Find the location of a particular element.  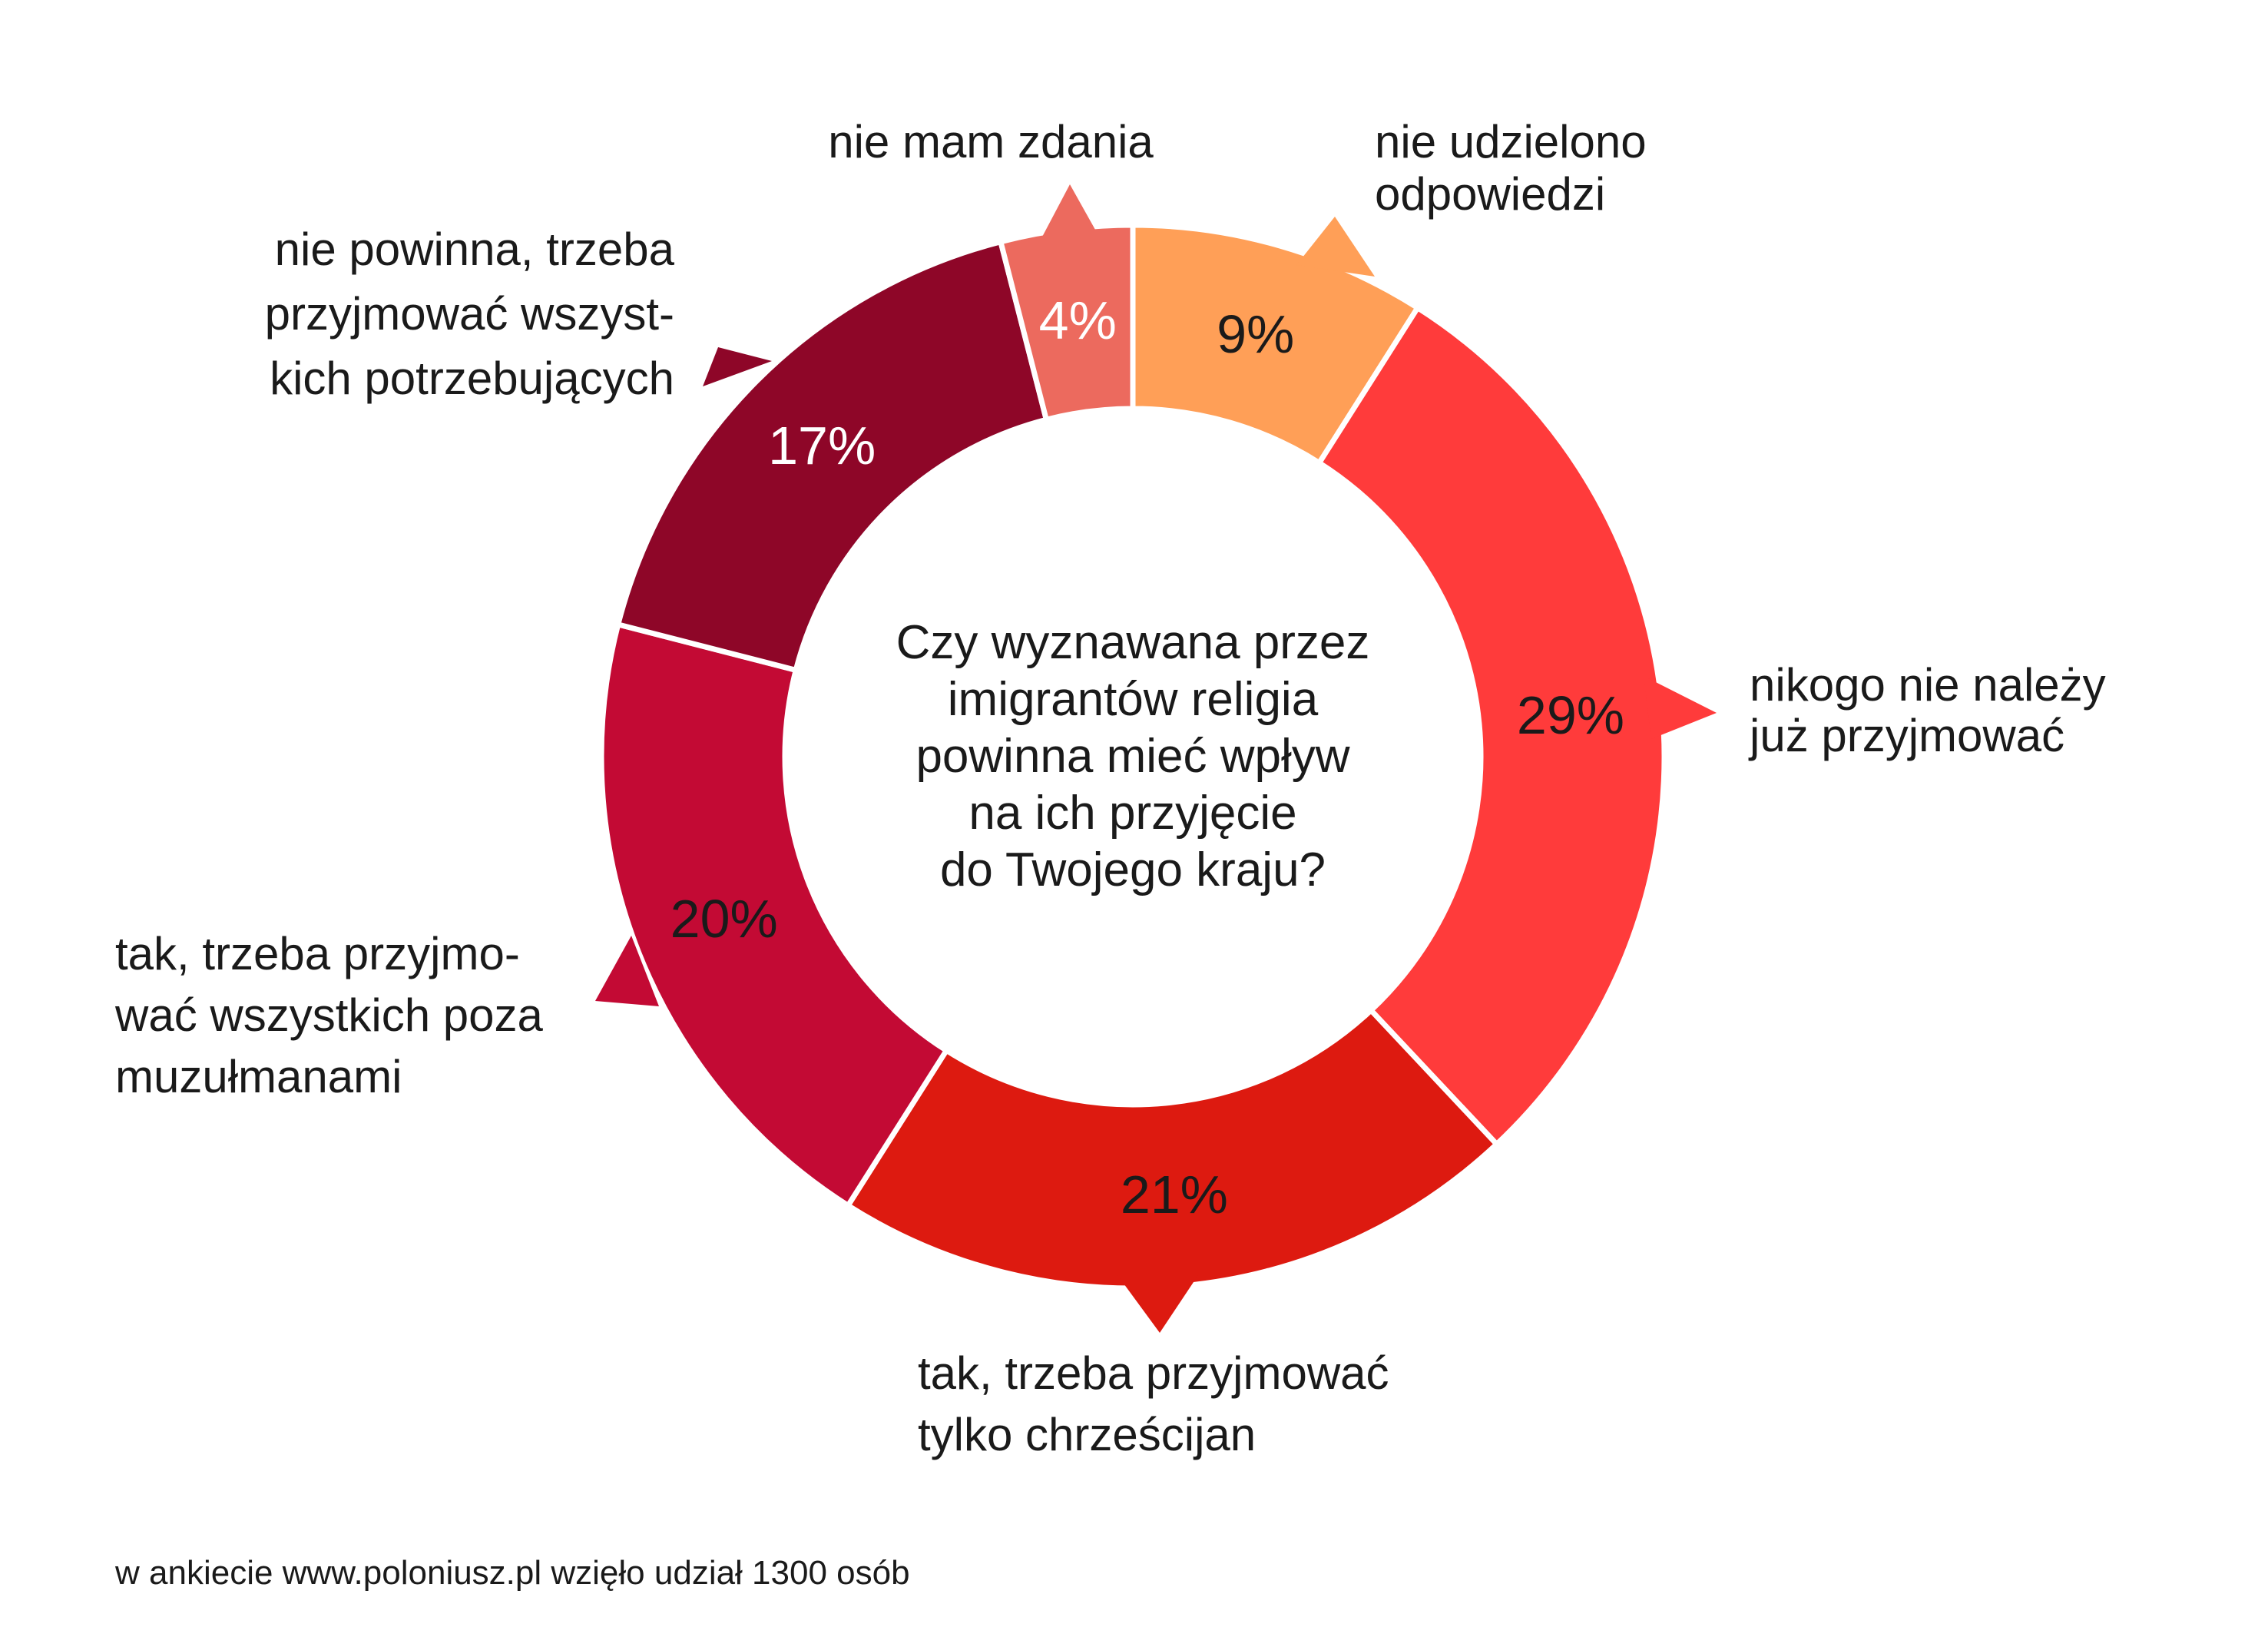

category-label: nikogo nie należy już przyjmować is located at coordinates (1927, 710).